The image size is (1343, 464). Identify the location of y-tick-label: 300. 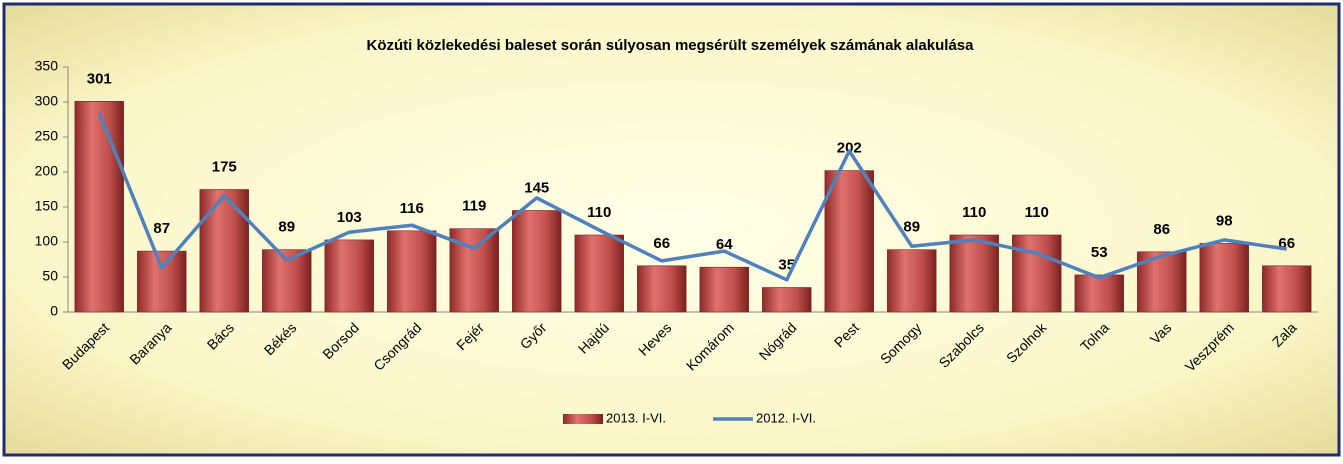
(47, 101).